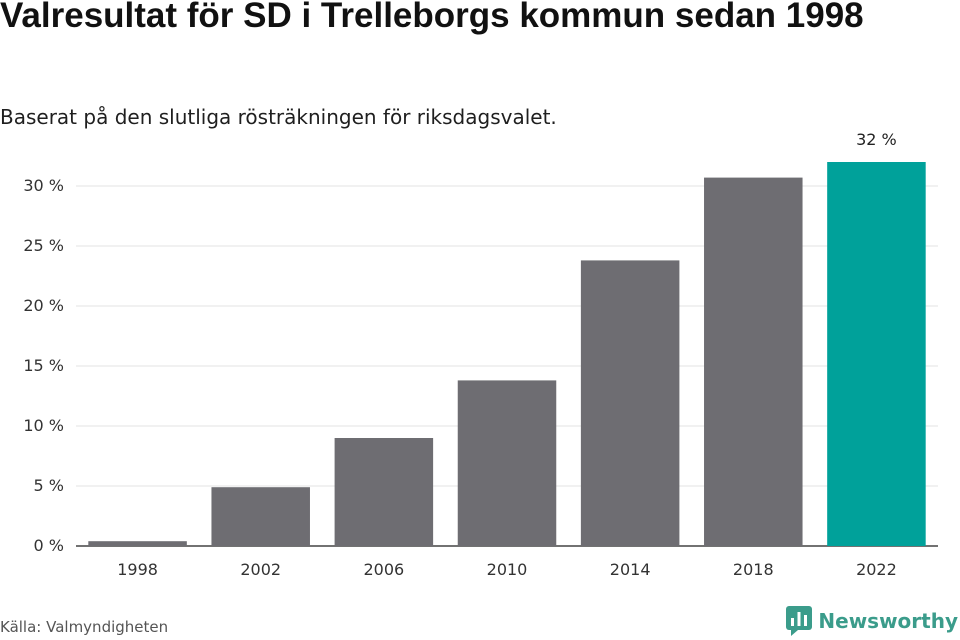 The image size is (960, 640). What do you see at coordinates (43, 365) in the screenshot?
I see `y-tick-label: 15 %` at bounding box center [43, 365].